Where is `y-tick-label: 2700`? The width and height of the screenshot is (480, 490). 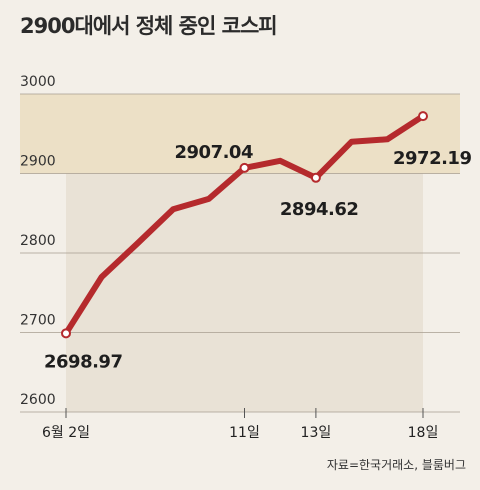 y-tick-label: 2700 is located at coordinates (38, 321).